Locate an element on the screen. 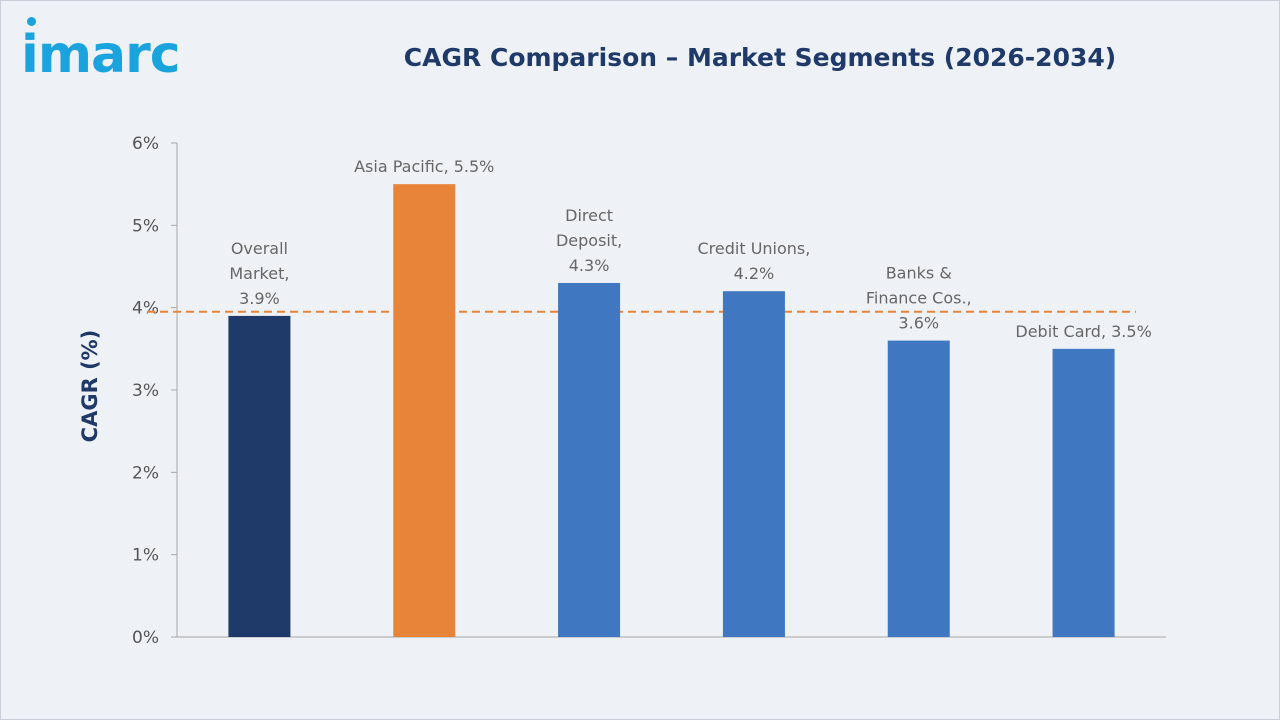  bar-data-label: Market, is located at coordinates (259, 273).